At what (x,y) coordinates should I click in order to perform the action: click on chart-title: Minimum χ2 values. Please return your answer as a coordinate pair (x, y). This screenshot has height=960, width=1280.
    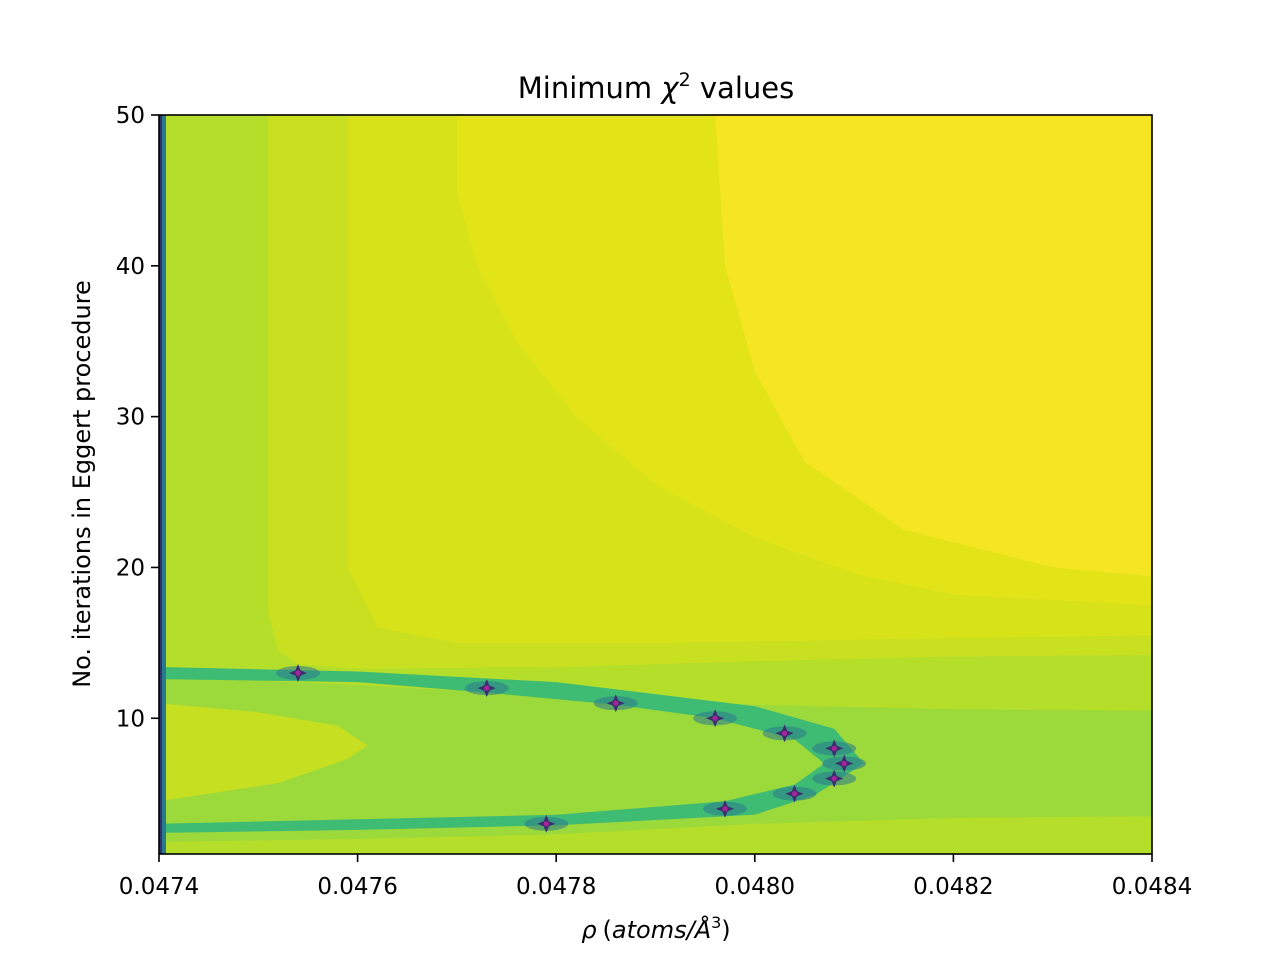
    Looking at the image, I should click on (656, 87).